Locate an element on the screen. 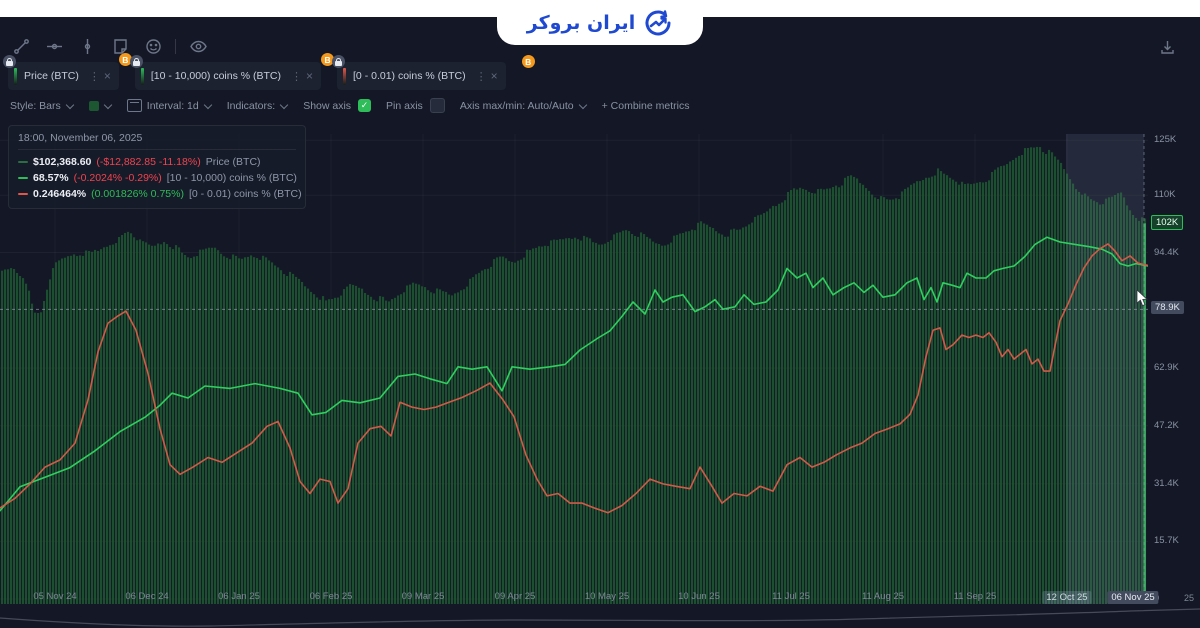 This screenshot has width=1200, height=628. combine-metrics-button: + Combine metrics is located at coordinates (645, 105).